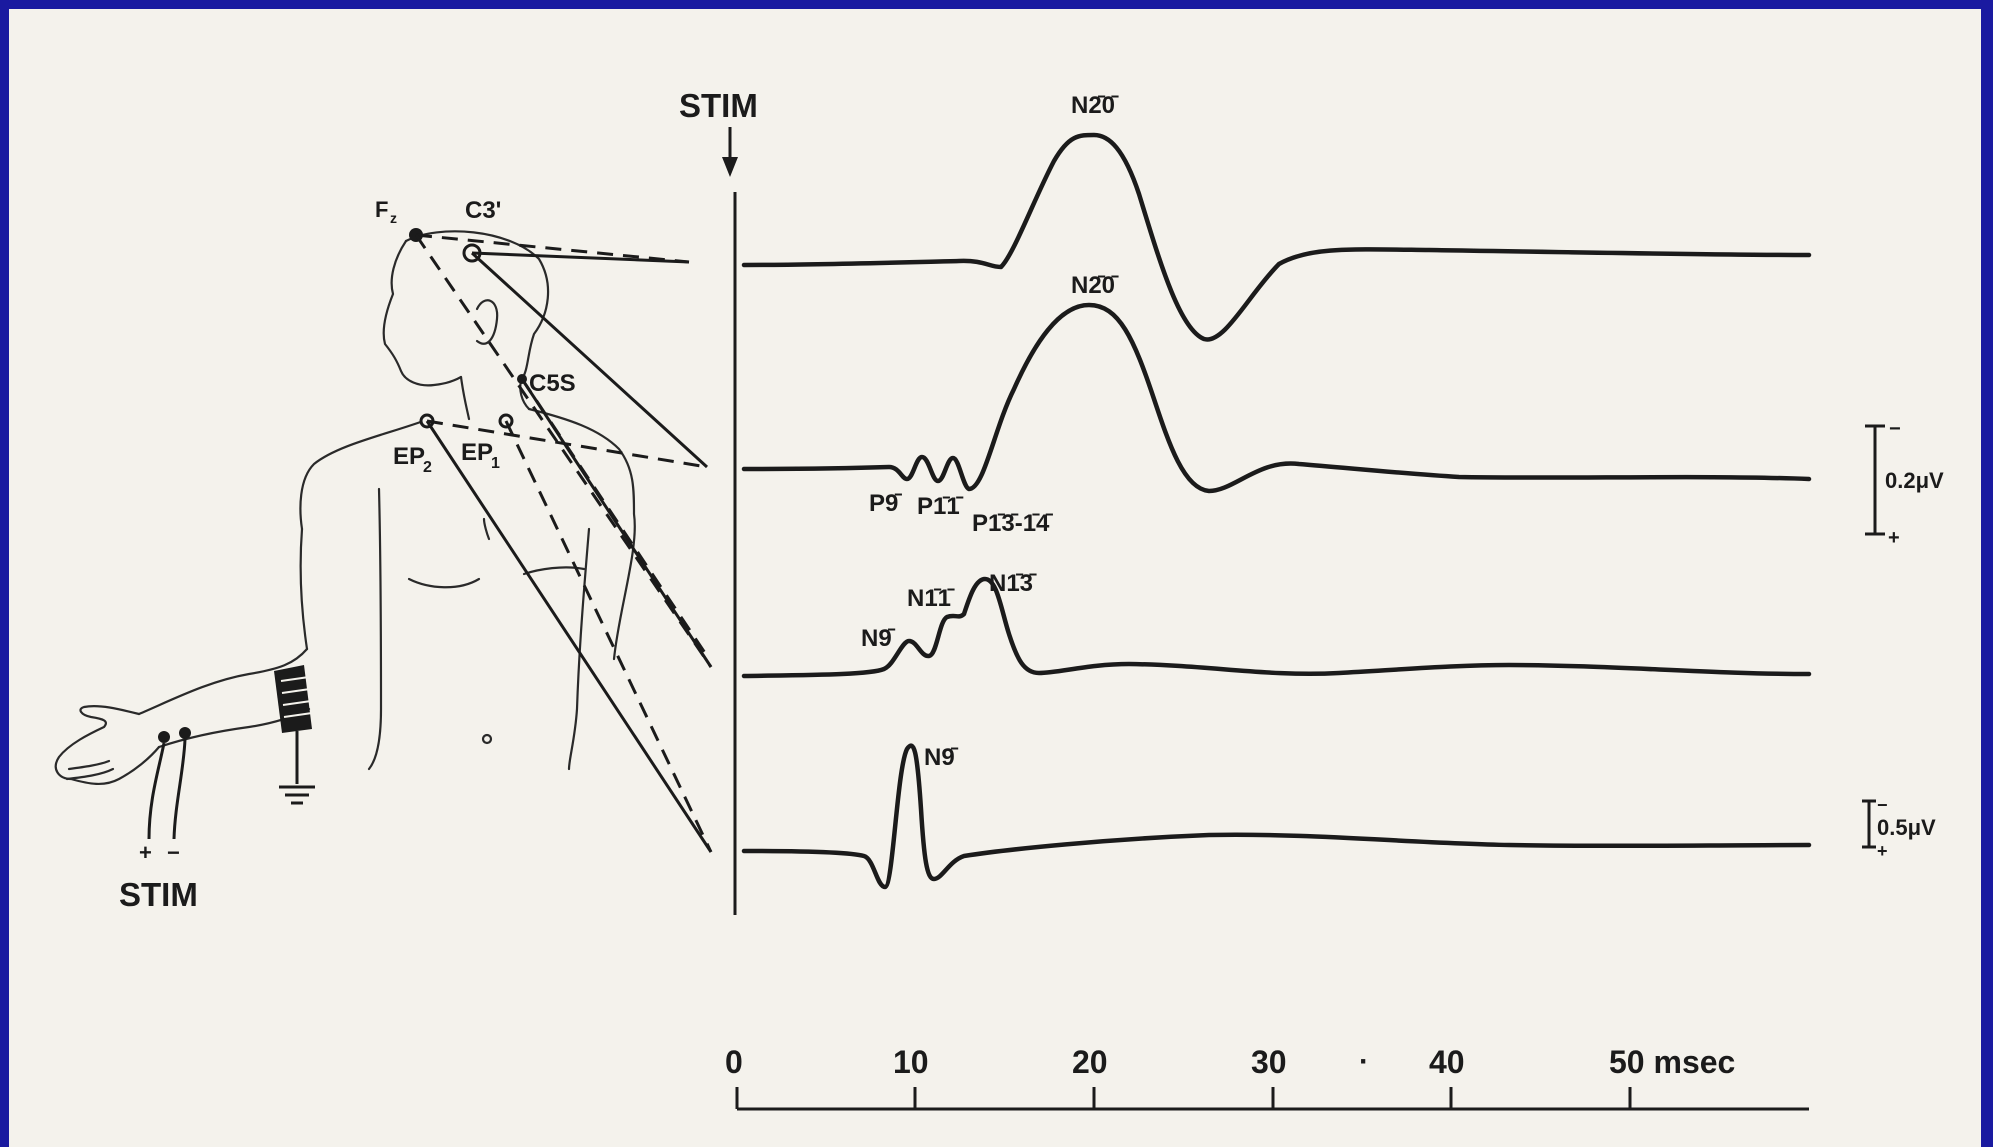 The height and width of the screenshot is (1147, 1993). I want to click on time-tick-label: 30, so click(1269, 1062).